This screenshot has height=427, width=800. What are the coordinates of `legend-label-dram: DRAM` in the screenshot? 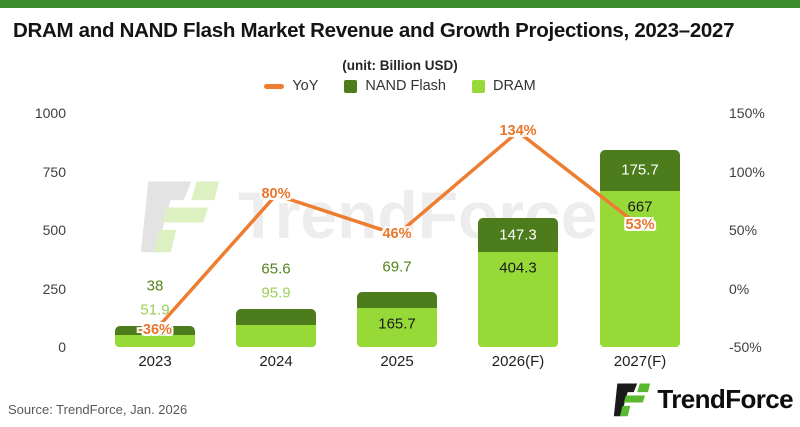 It's located at (514, 86).